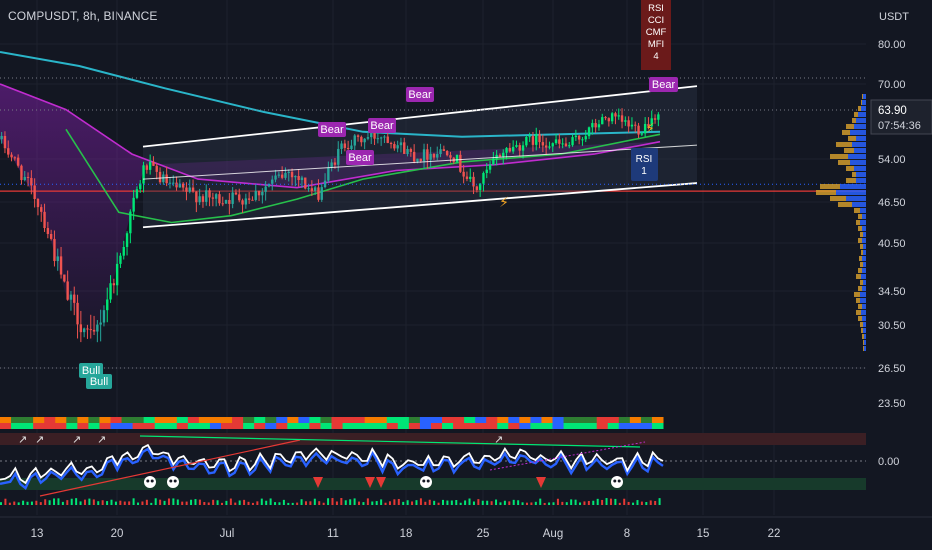 This screenshot has width=932, height=550. I want to click on bear-label-4-text: Bear, so click(664, 85).